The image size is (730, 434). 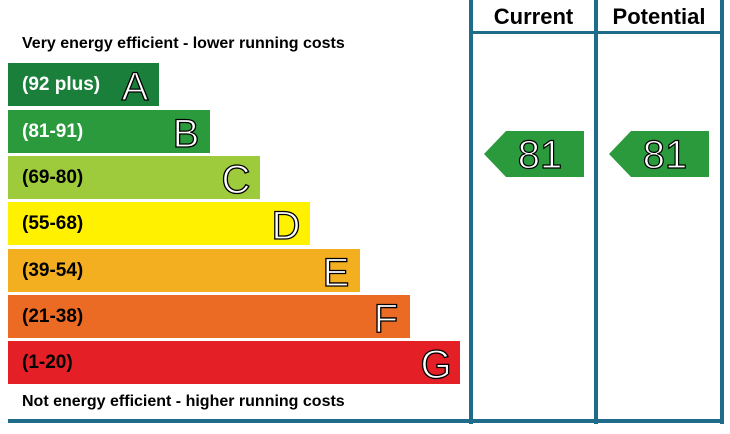 I want to click on current-rating-value: 81, so click(x=540, y=155).